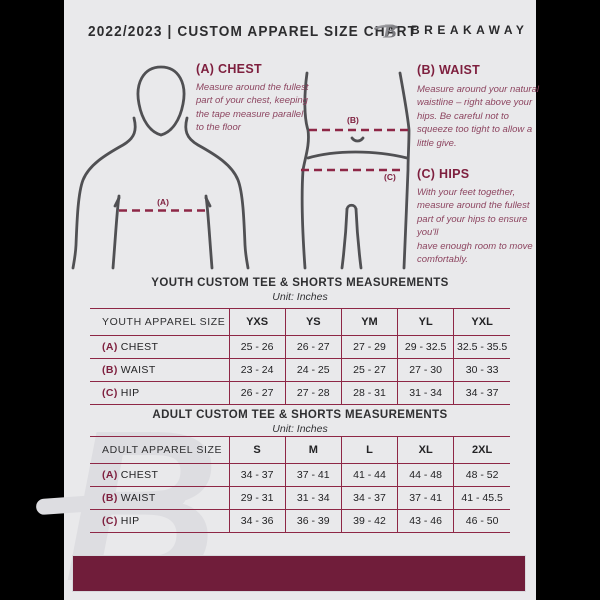 This screenshot has width=600, height=600. Describe the element at coordinates (481, 475) in the screenshot. I see `measurement-value-cell: 48 - 52` at that location.